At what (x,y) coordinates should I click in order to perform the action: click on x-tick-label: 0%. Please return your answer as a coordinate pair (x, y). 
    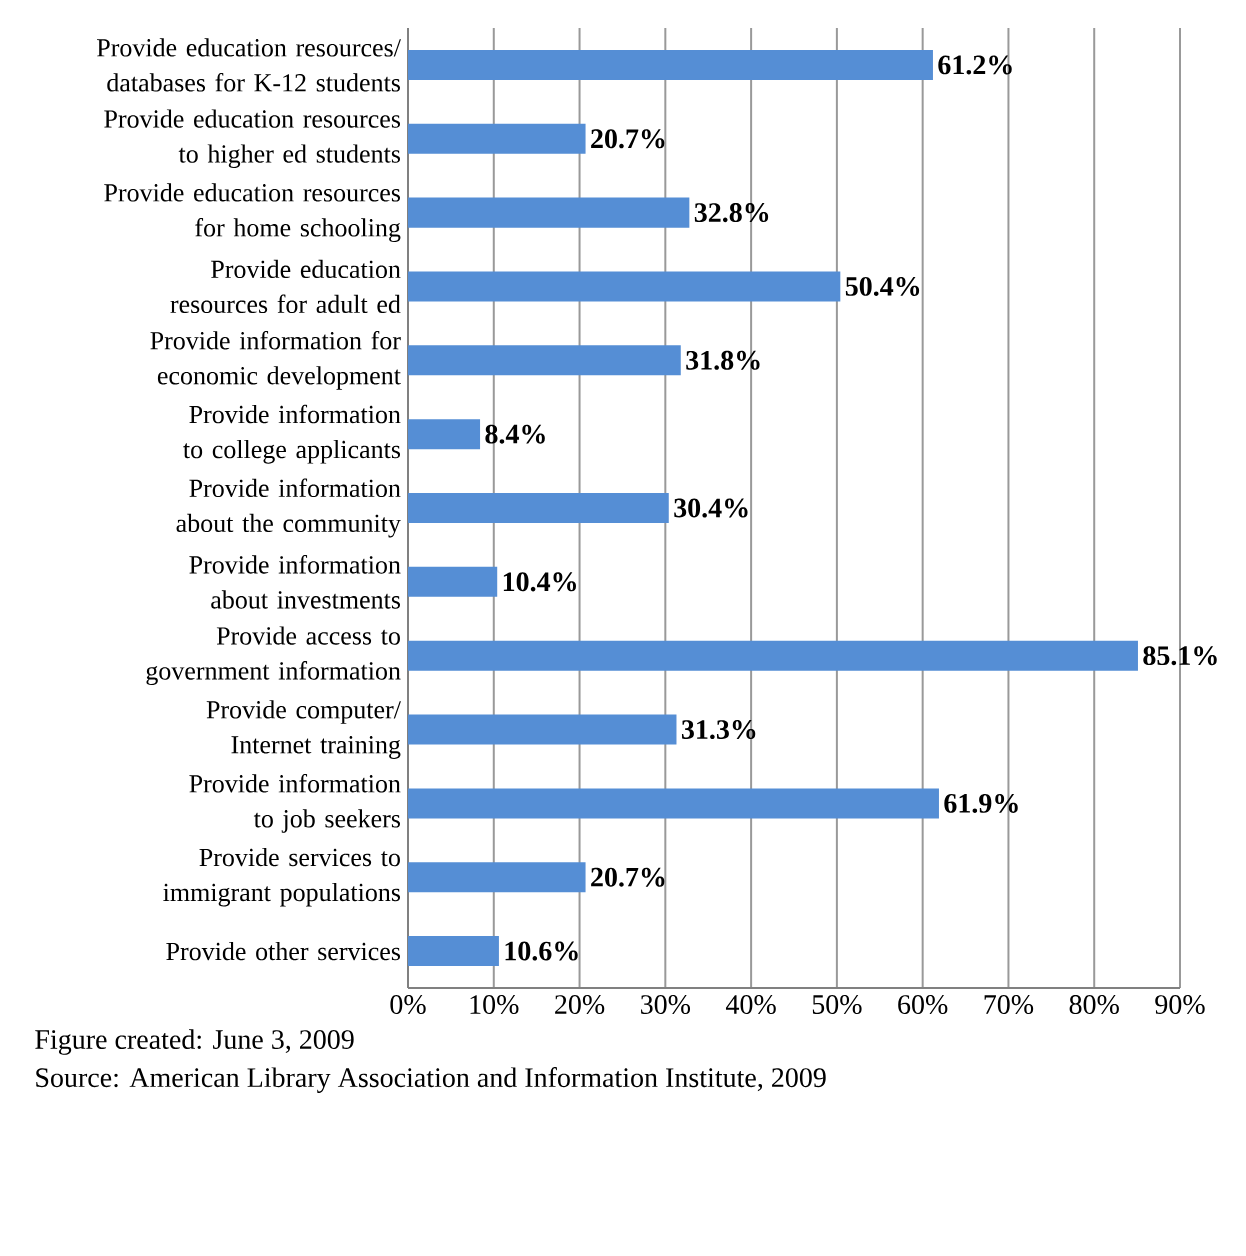
    Looking at the image, I should click on (408, 1005).